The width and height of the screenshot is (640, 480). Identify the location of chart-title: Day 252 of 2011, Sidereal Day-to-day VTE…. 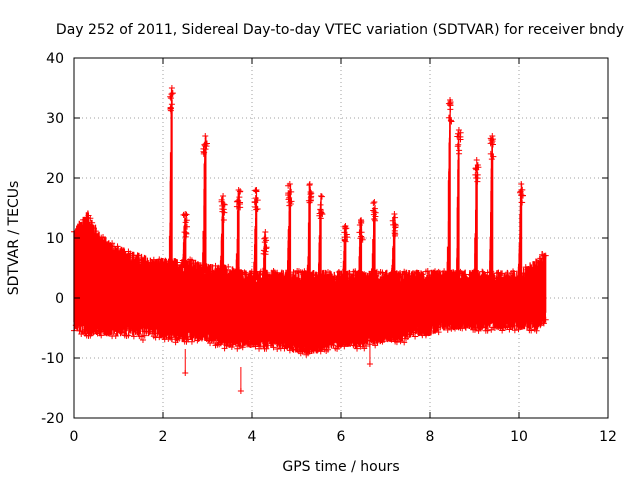
(340, 30).